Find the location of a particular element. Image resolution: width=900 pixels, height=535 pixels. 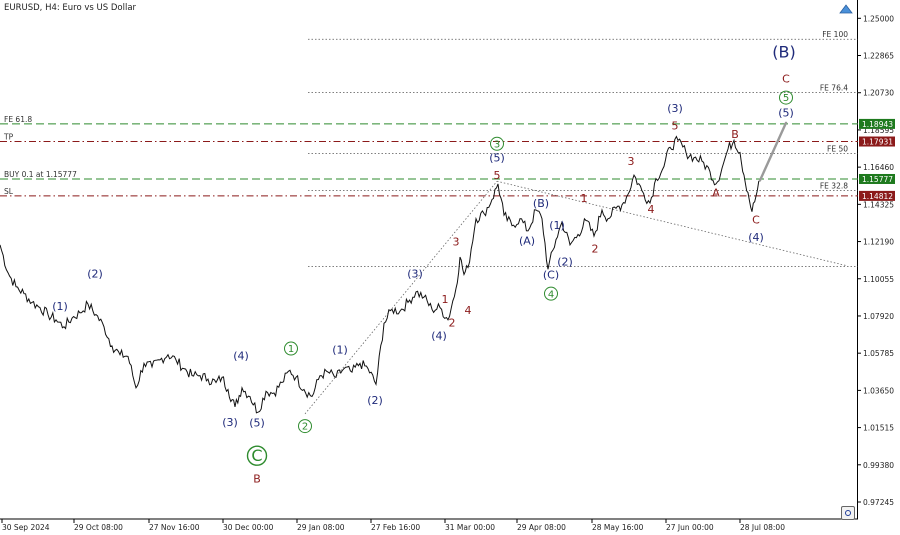

y-tick-label: 1.14325 is located at coordinates (878, 204).